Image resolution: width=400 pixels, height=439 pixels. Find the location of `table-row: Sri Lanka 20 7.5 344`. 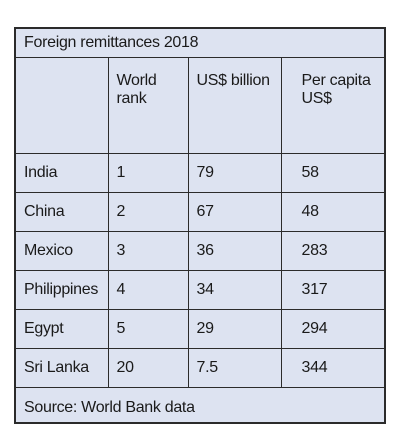

table-row: Sri Lanka 20 7.5 344 is located at coordinates (200, 368).